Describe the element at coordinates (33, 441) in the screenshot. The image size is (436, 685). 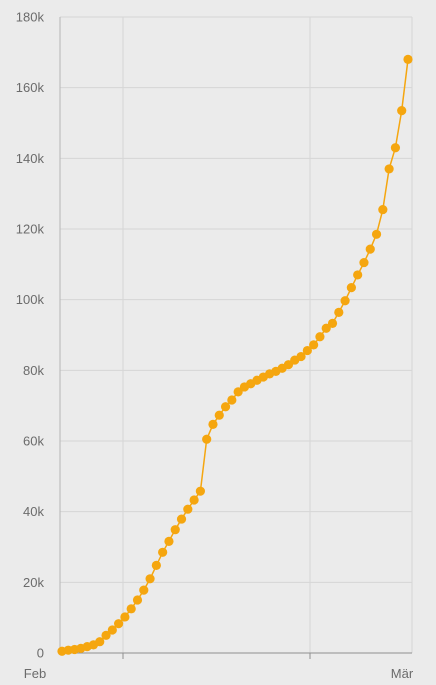
I see `y-tick-label: 60k` at that location.